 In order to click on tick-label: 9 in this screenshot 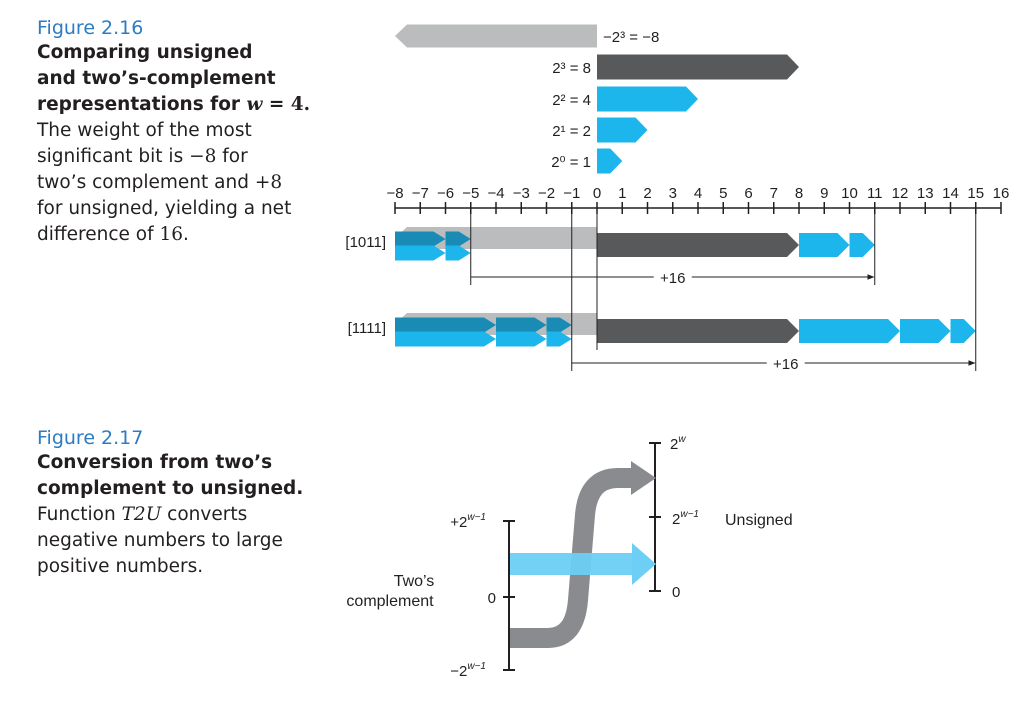, I will do `click(824, 193)`.